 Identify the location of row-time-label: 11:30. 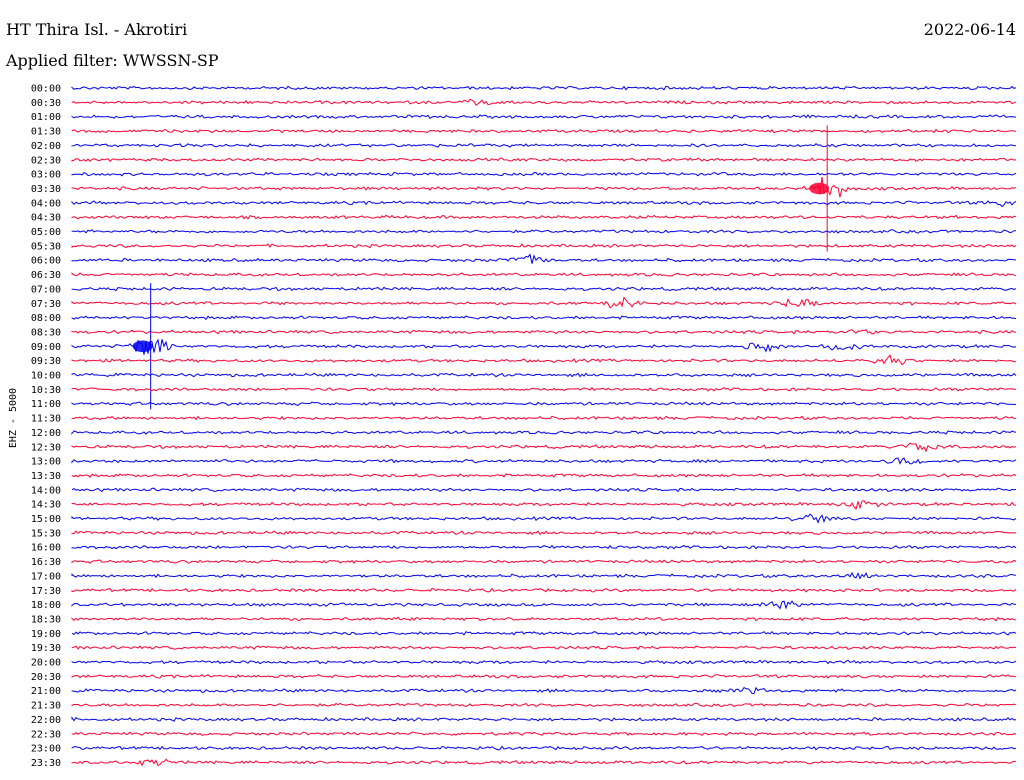
(46, 419).